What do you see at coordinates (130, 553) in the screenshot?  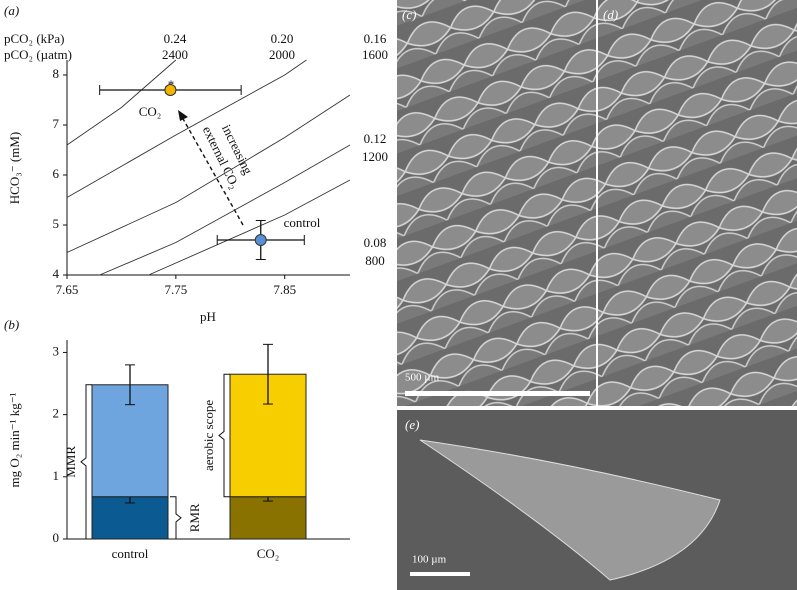 I see `x-tick-label: control` at bounding box center [130, 553].